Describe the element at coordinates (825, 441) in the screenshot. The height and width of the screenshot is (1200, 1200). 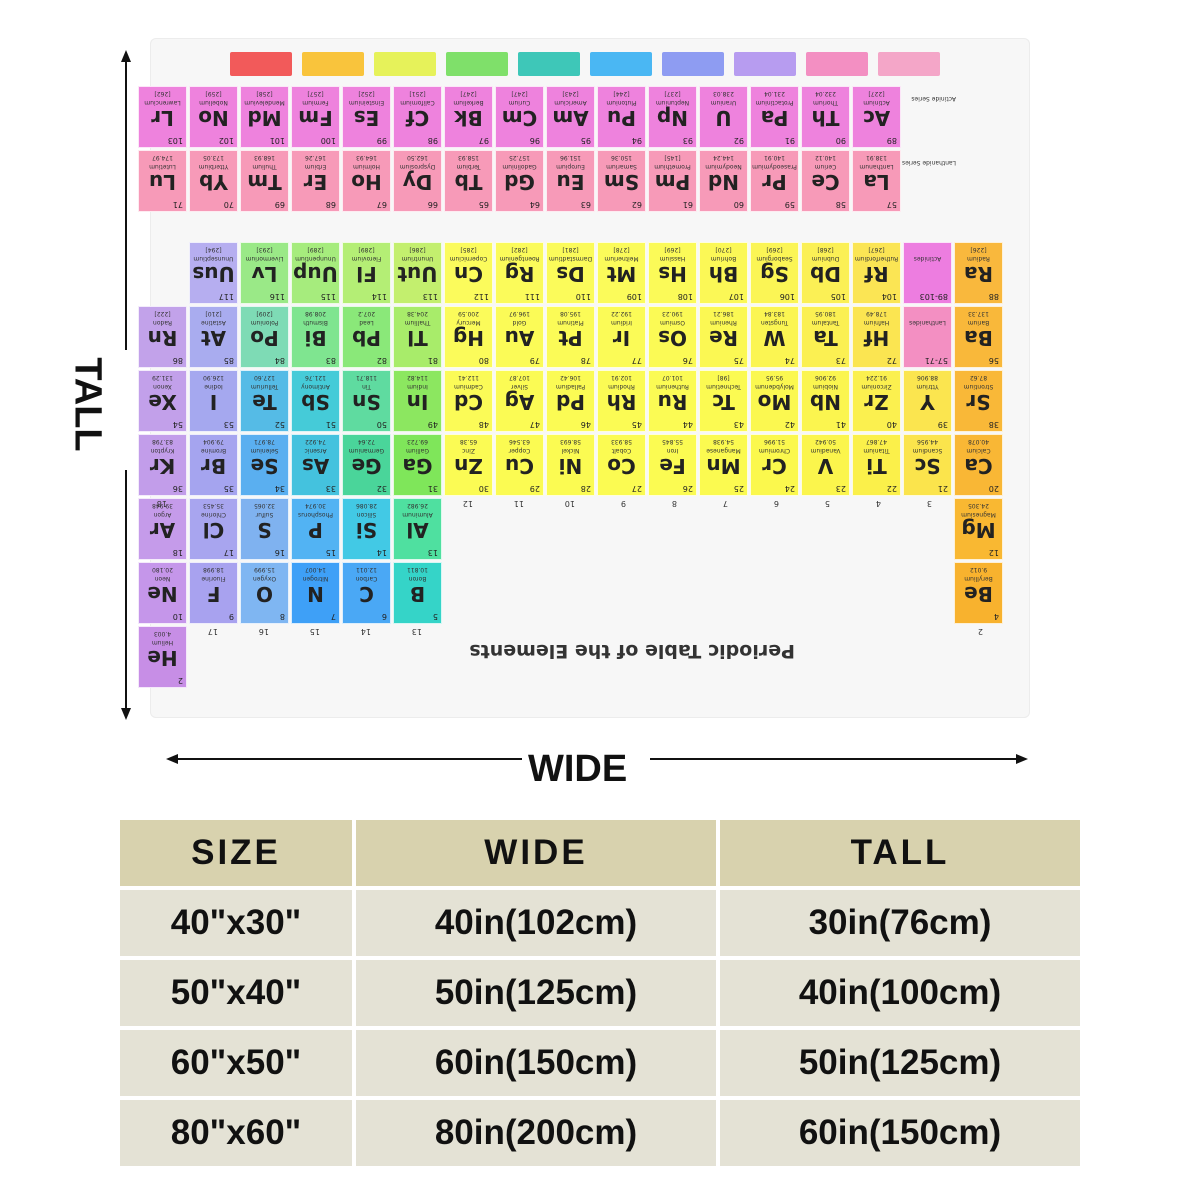
I see `atomic-mass: 50.942` at that location.